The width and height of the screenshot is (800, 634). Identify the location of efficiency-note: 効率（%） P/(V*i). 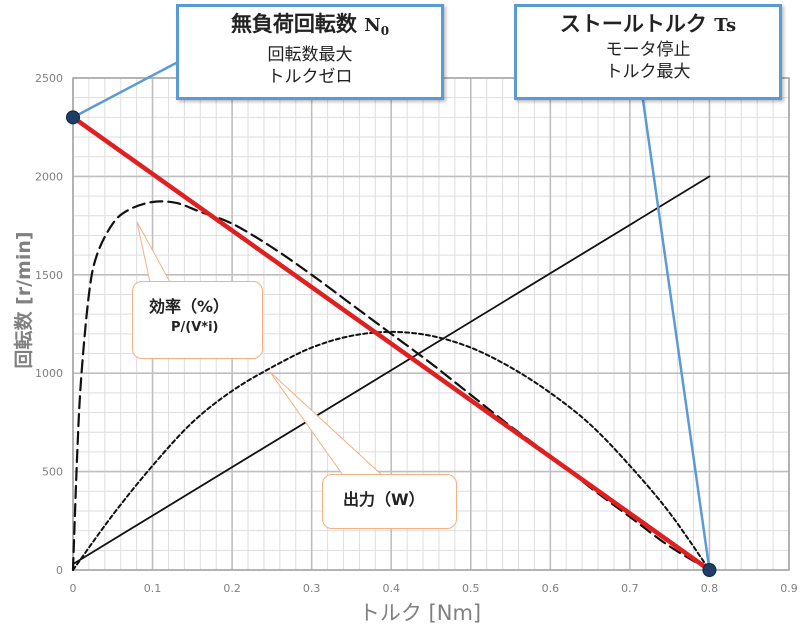
(197, 320).